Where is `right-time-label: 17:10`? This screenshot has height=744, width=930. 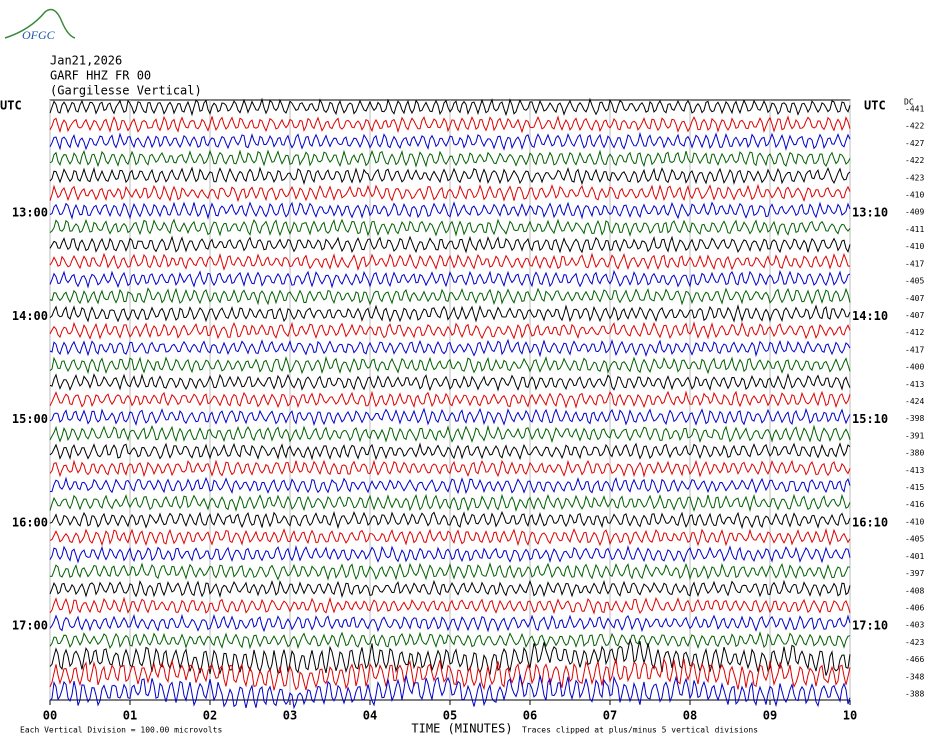 right-time-label: 17:10 is located at coordinates (870, 626).